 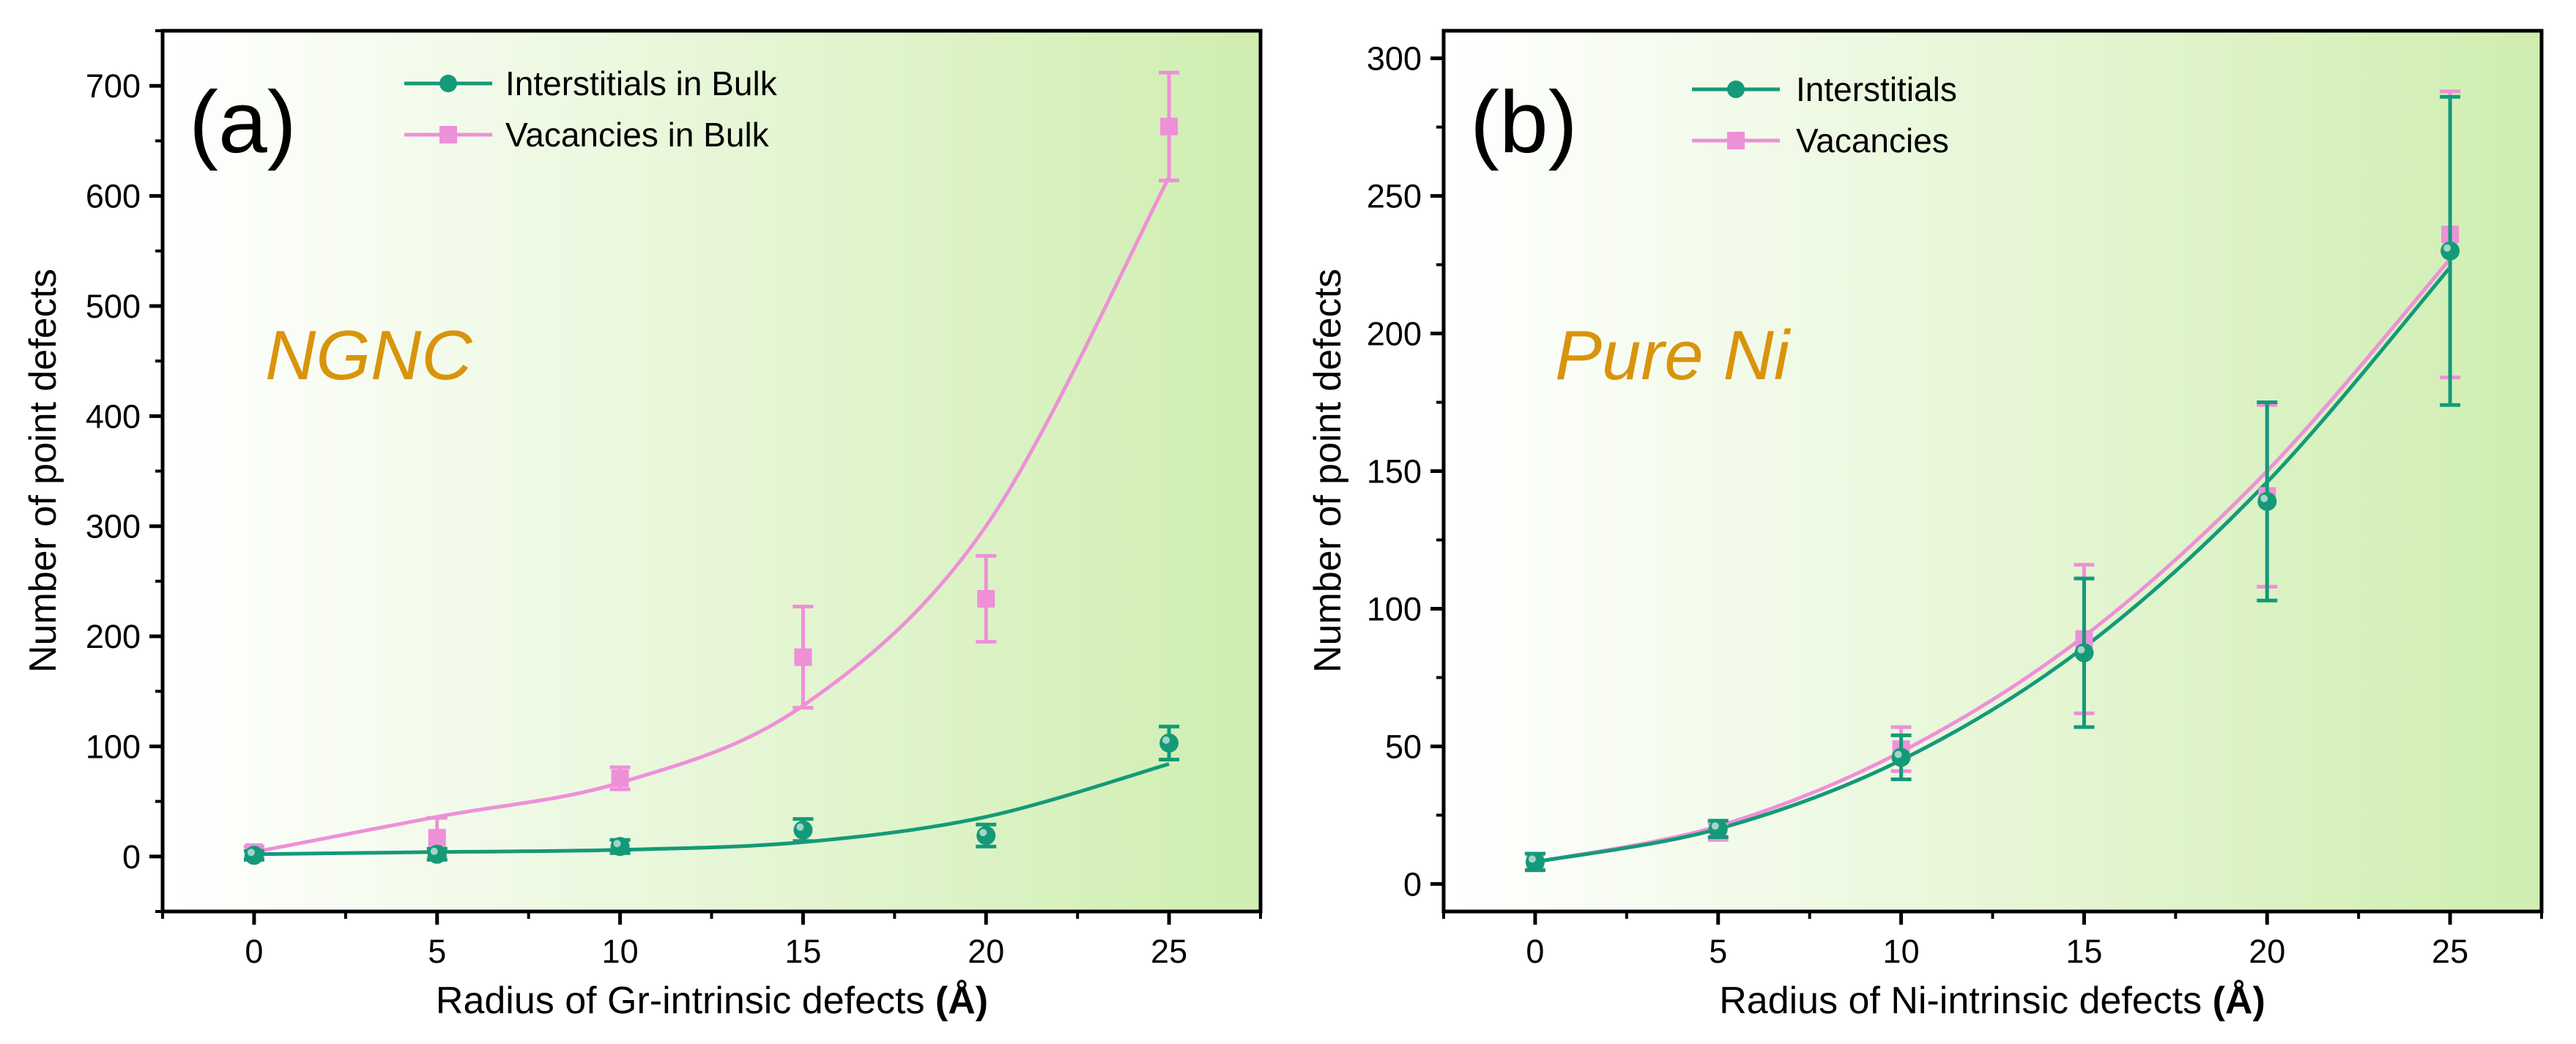 What do you see at coordinates (1394, 59) in the screenshot?
I see `panel-b-y-tick-label: 300` at bounding box center [1394, 59].